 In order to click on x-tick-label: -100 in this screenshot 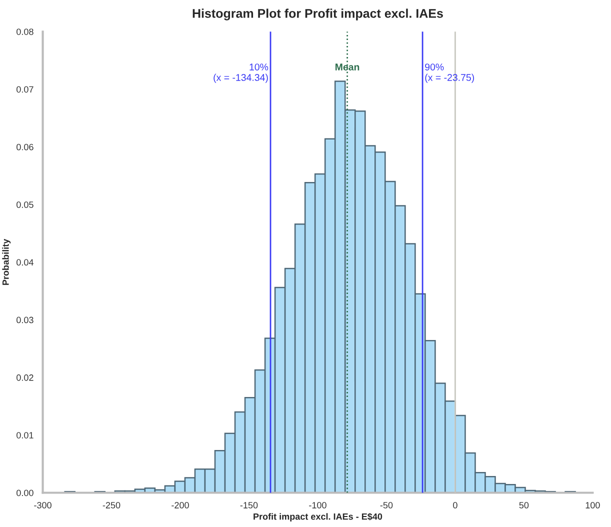, I will do `click(317, 505)`.